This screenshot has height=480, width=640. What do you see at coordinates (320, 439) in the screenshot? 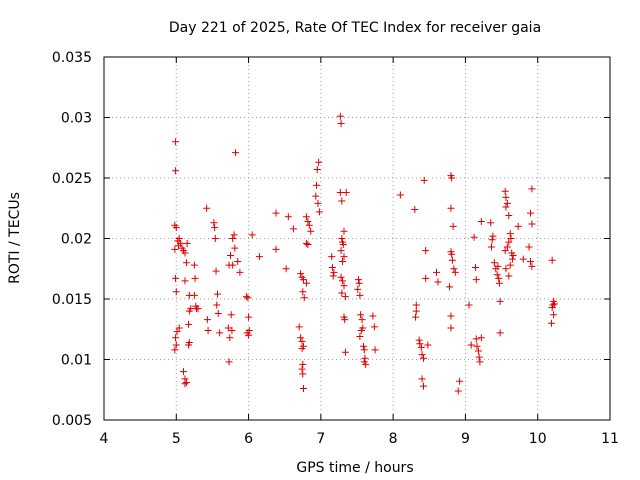
I see `x-tick-label: 7` at bounding box center [320, 439].